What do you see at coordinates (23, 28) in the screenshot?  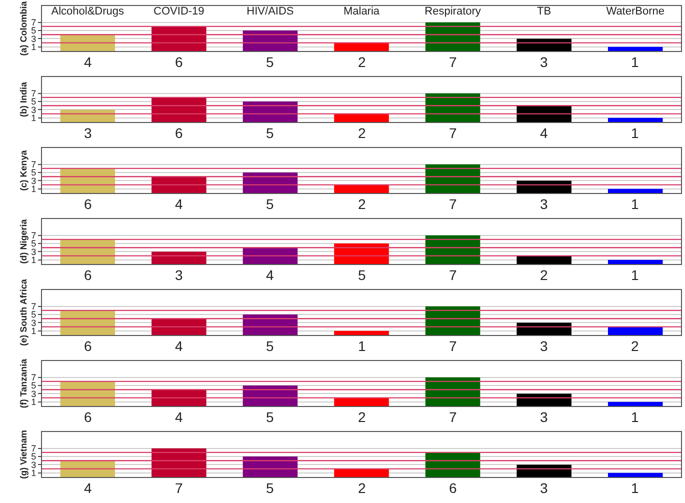 I see `y-axis-title: (a) Colombia` at bounding box center [23, 28].